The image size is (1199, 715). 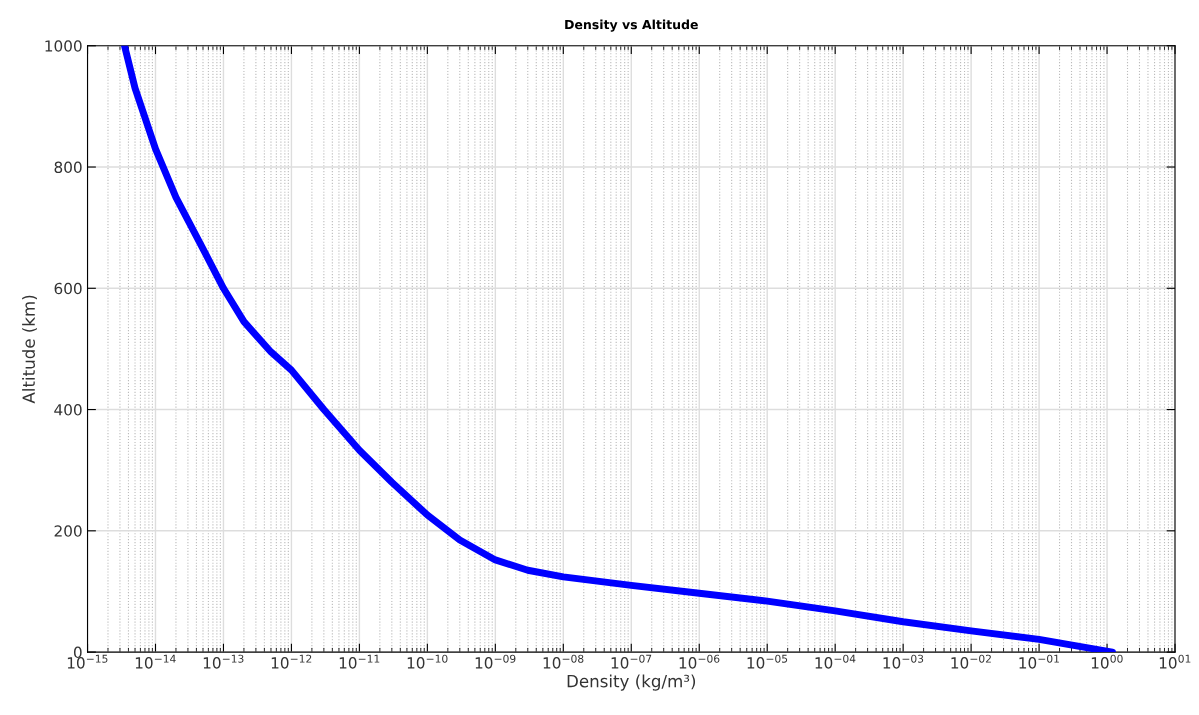 What do you see at coordinates (155, 661) in the screenshot?
I see `x-tick-label: 10$^{−14}$` at bounding box center [155, 661].